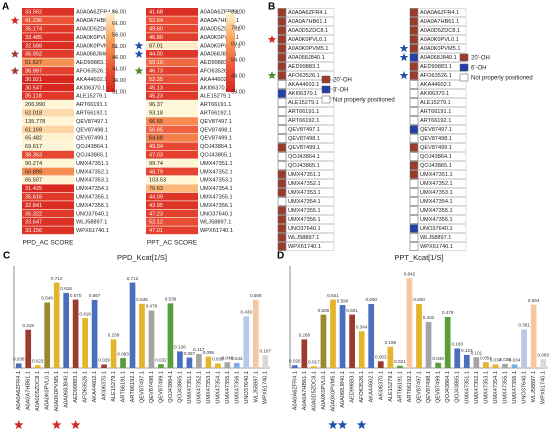 This screenshot has height=440, width=550. Describe the element at coordinates (91, 105) in the screenshot. I see `row-label: ART66191.1` at that location.